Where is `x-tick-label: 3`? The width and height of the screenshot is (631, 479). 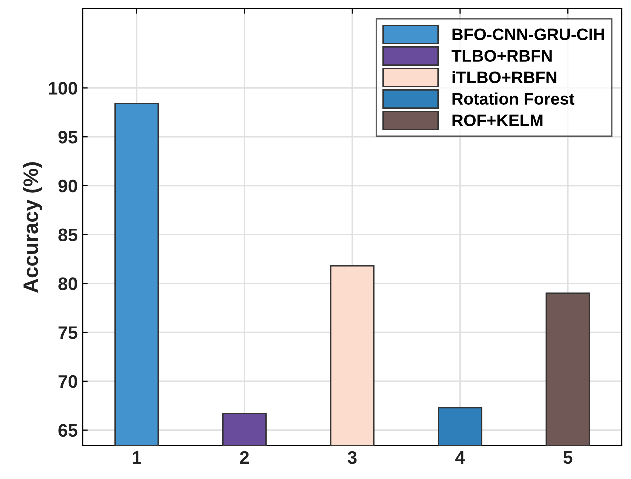
x-tick-label: 3 is located at coordinates (352, 457).